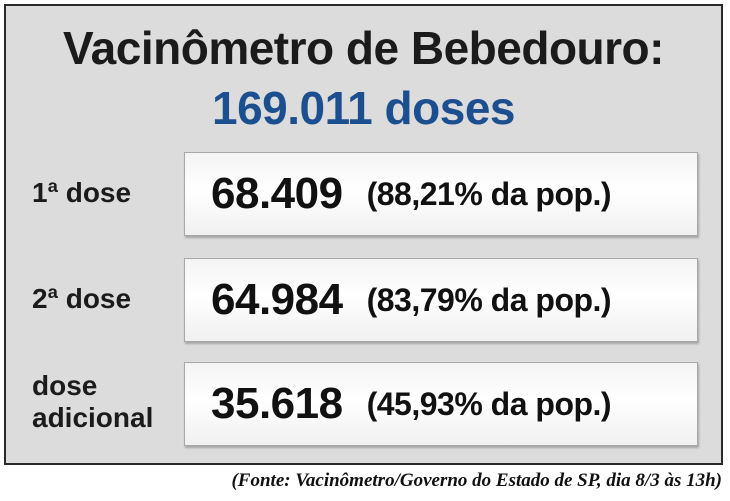 The width and height of the screenshot is (730, 501). I want to click on total-doses: 169.011 doses, so click(363, 108).